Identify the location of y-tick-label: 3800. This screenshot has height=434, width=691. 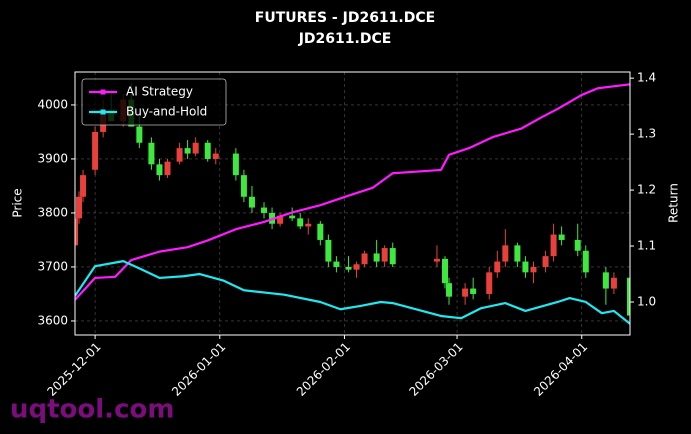
(52, 212).